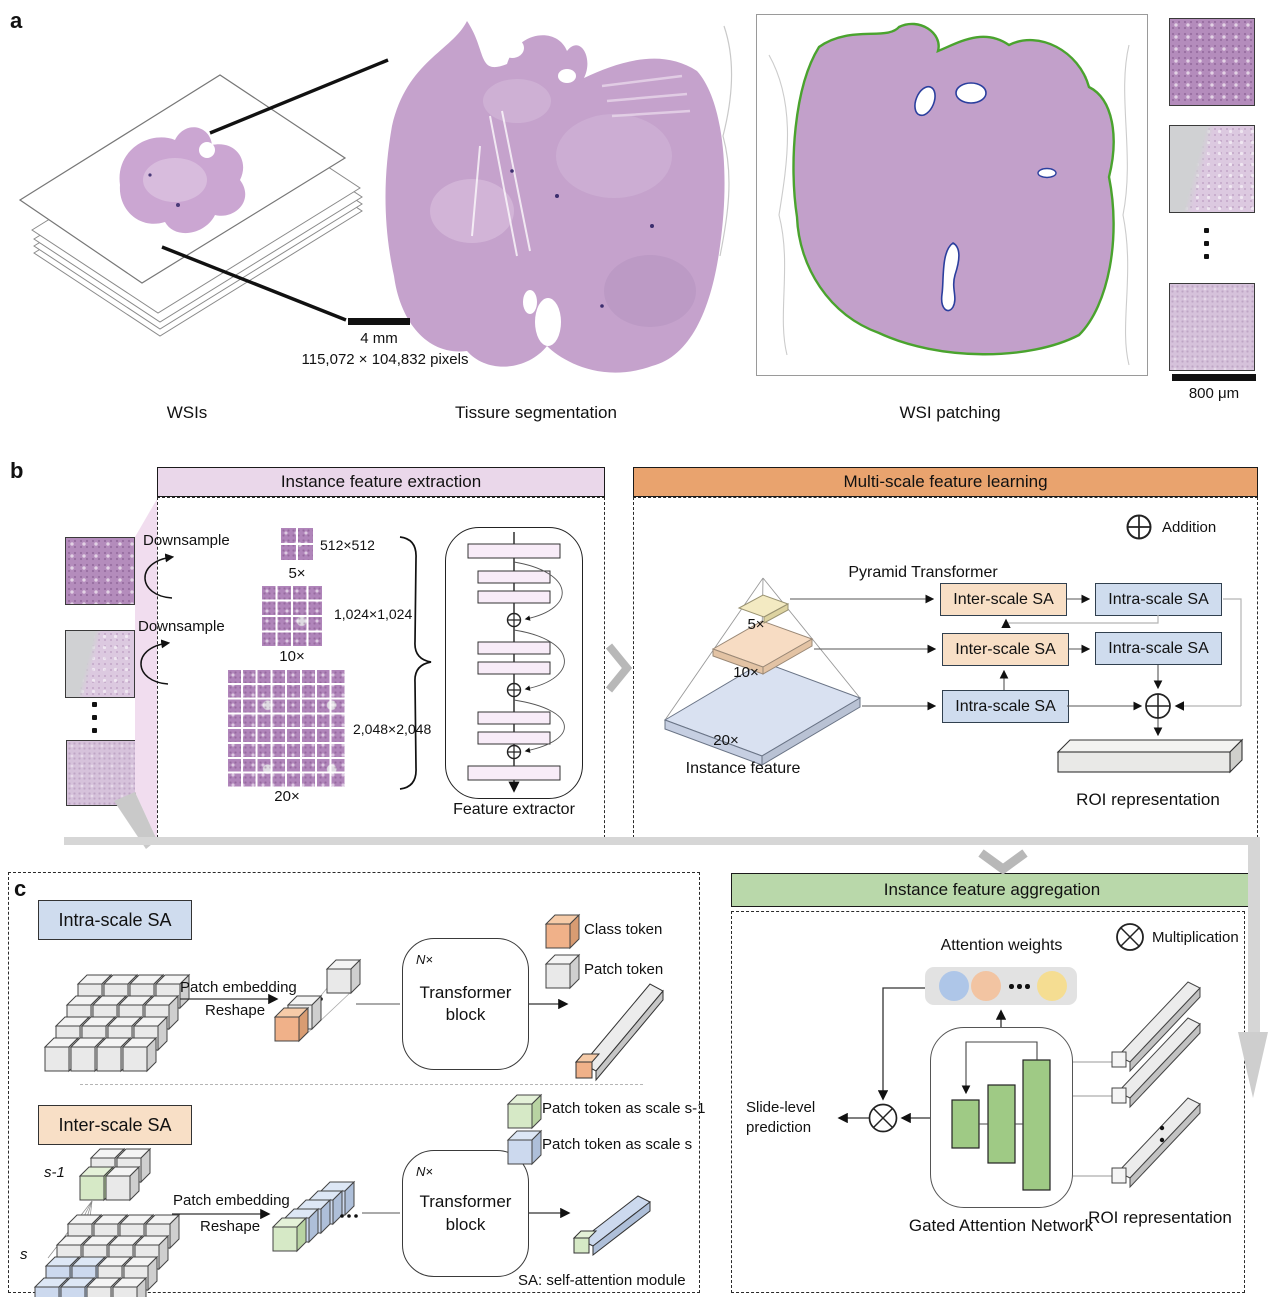 The width and height of the screenshot is (1268, 1297). I want to click on roi-representation-label-b: ROI representation, so click(1148, 799).